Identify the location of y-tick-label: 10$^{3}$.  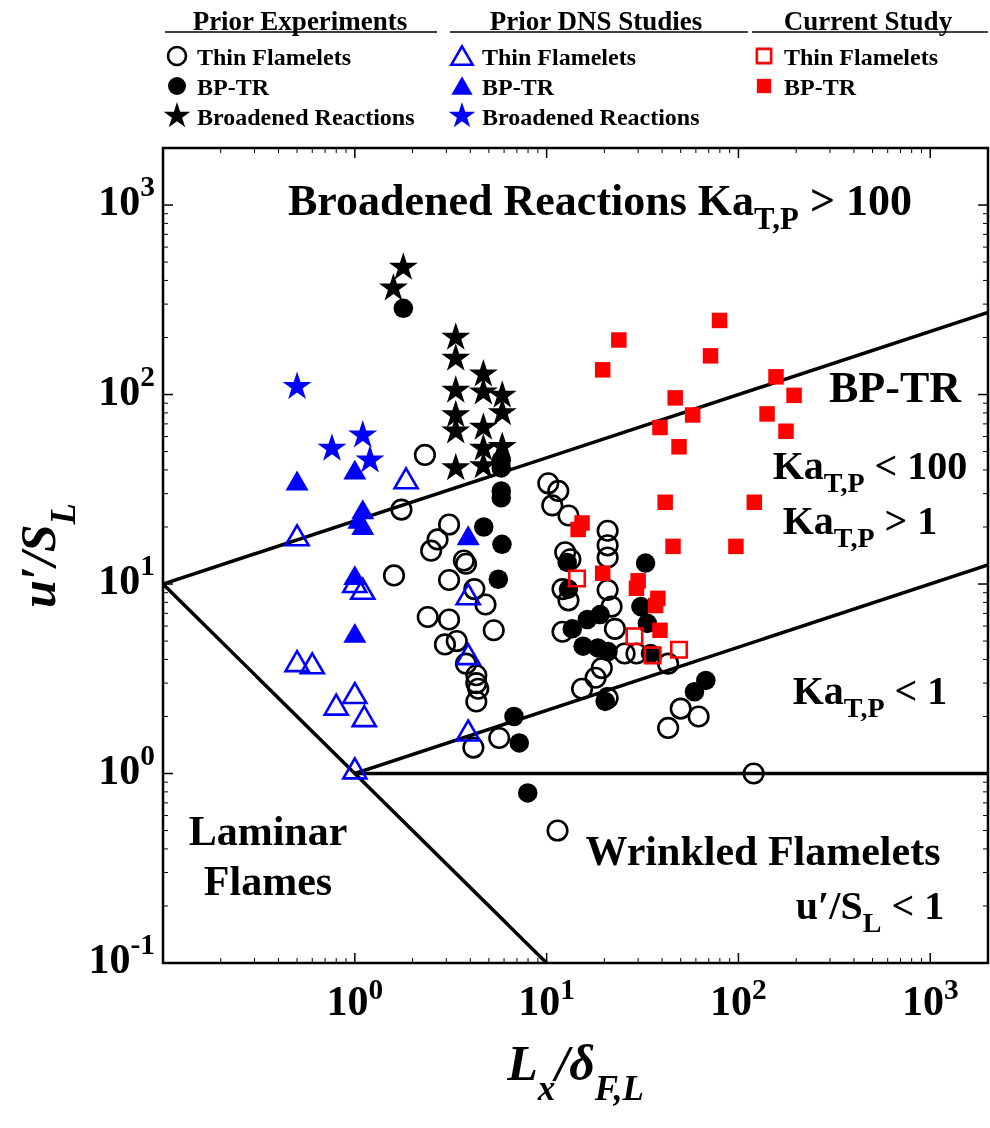
(126, 196).